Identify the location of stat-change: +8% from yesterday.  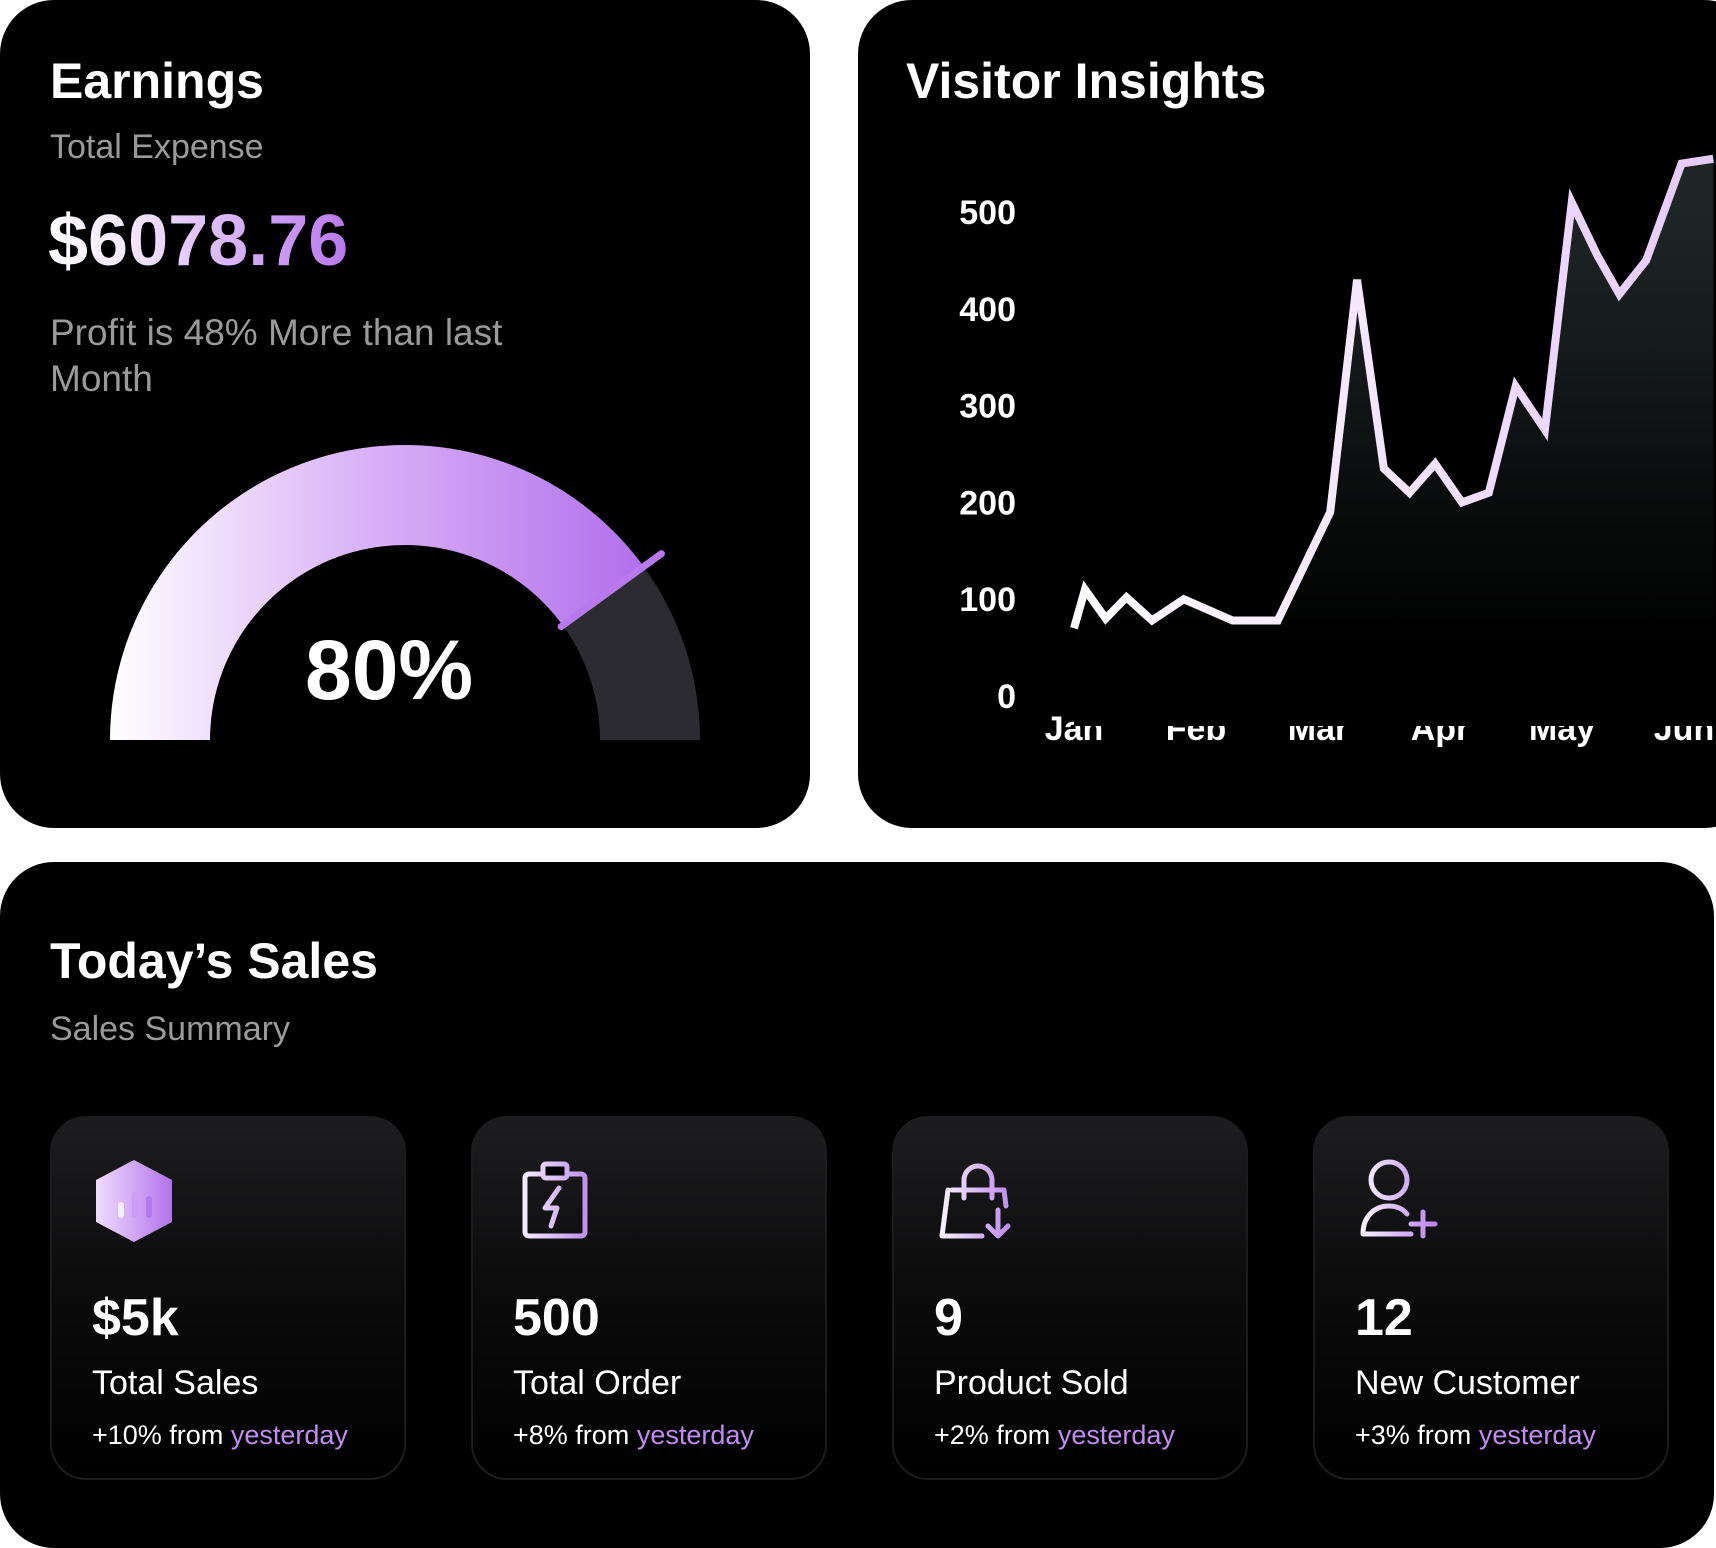
(633, 1435).